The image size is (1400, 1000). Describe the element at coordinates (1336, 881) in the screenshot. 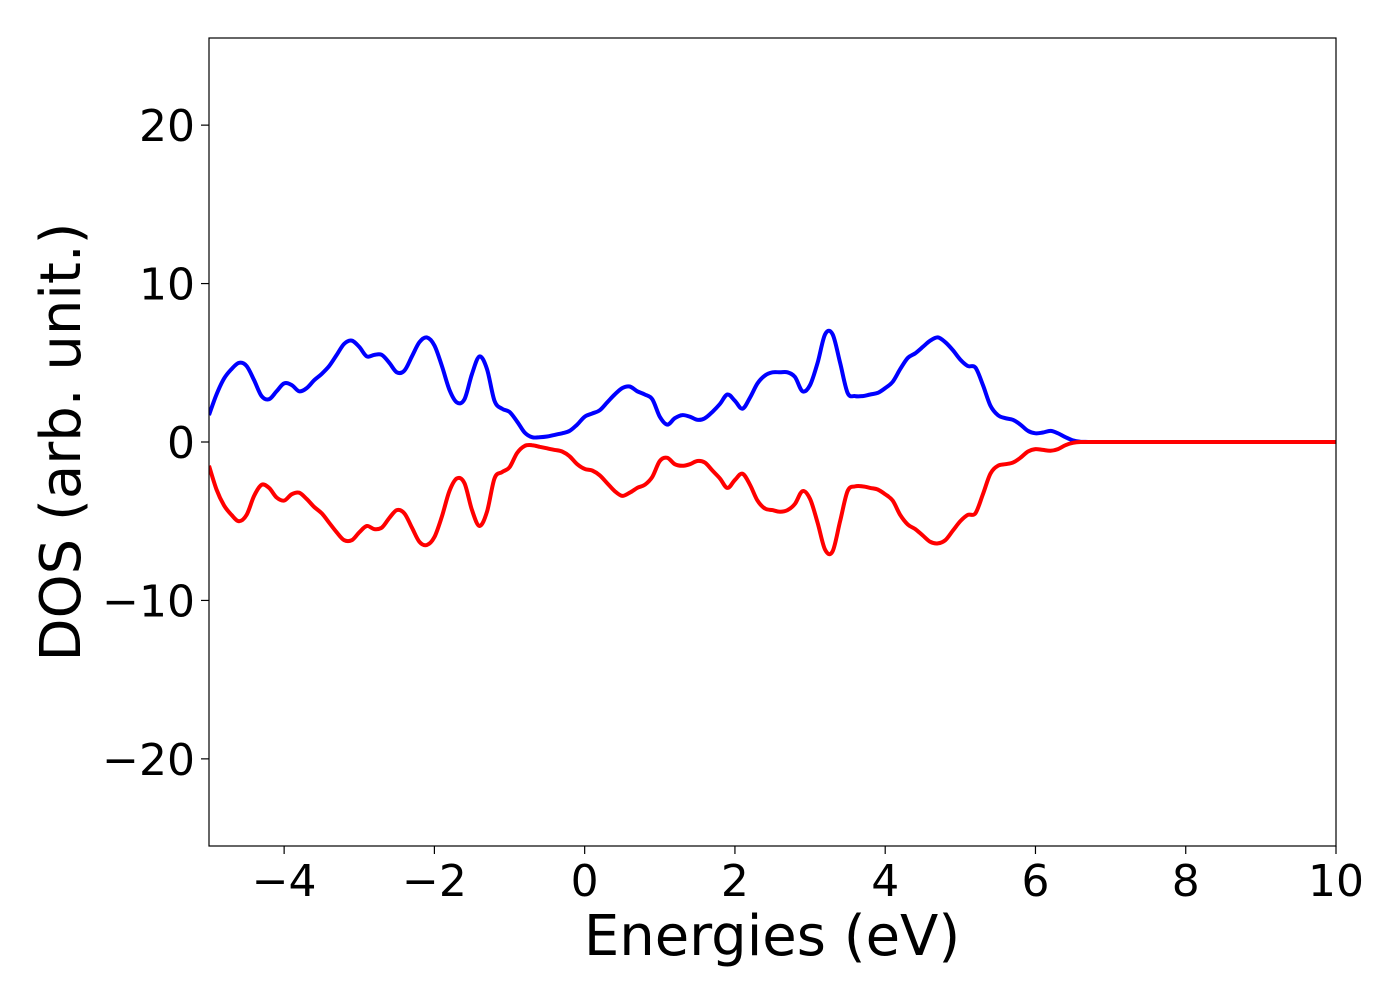

I see `x-tick-label: 10` at that location.